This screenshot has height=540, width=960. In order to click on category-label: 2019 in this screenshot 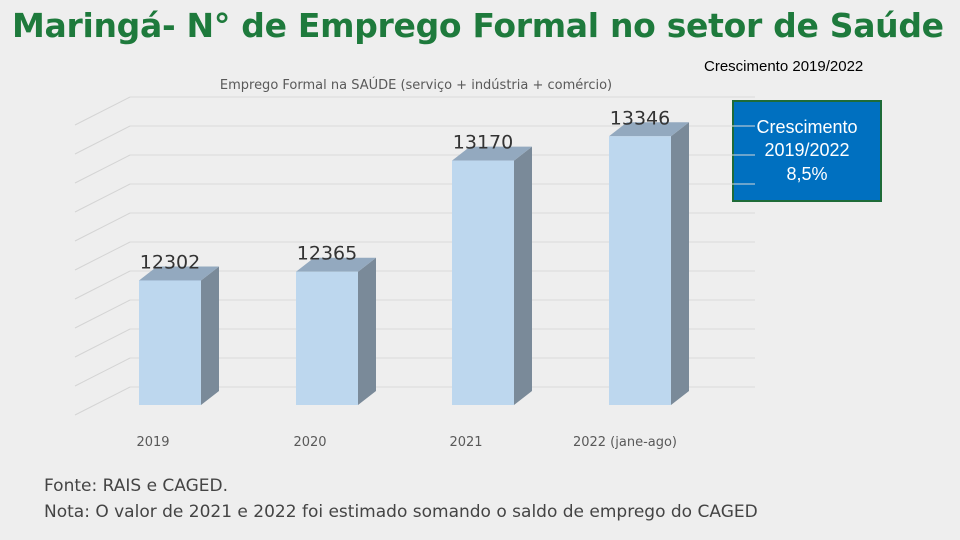, I will do `click(152, 442)`.